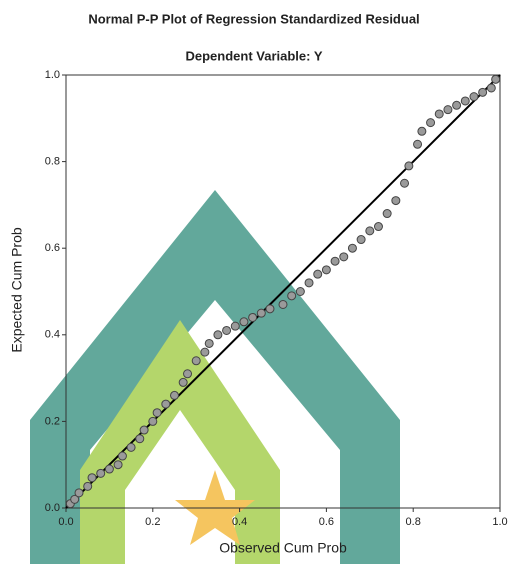  I want to click on y-tick-label: 0.0, so click(52, 508).